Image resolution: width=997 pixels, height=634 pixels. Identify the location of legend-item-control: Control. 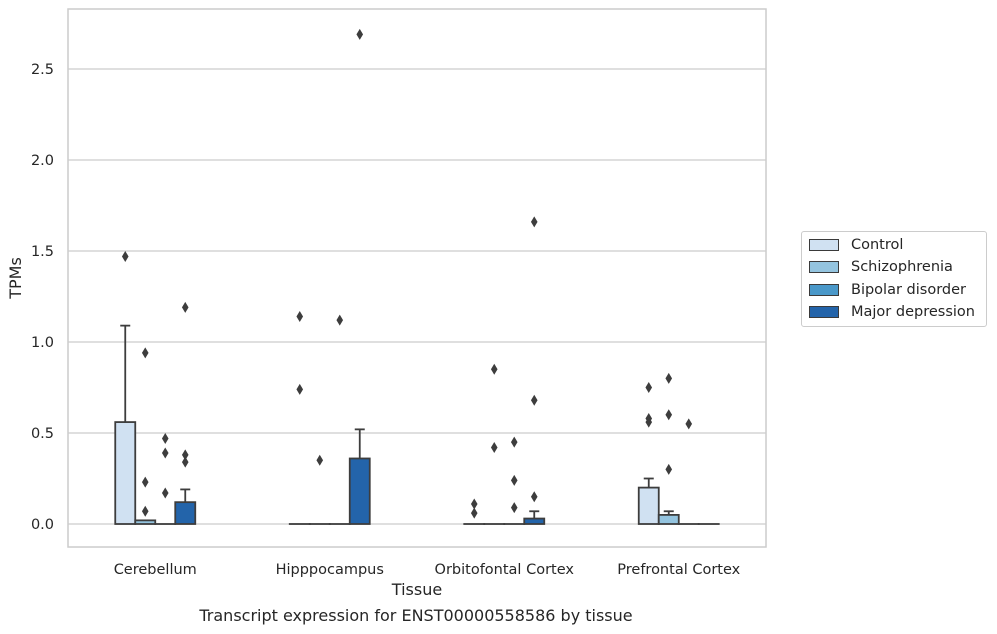
(856, 245).